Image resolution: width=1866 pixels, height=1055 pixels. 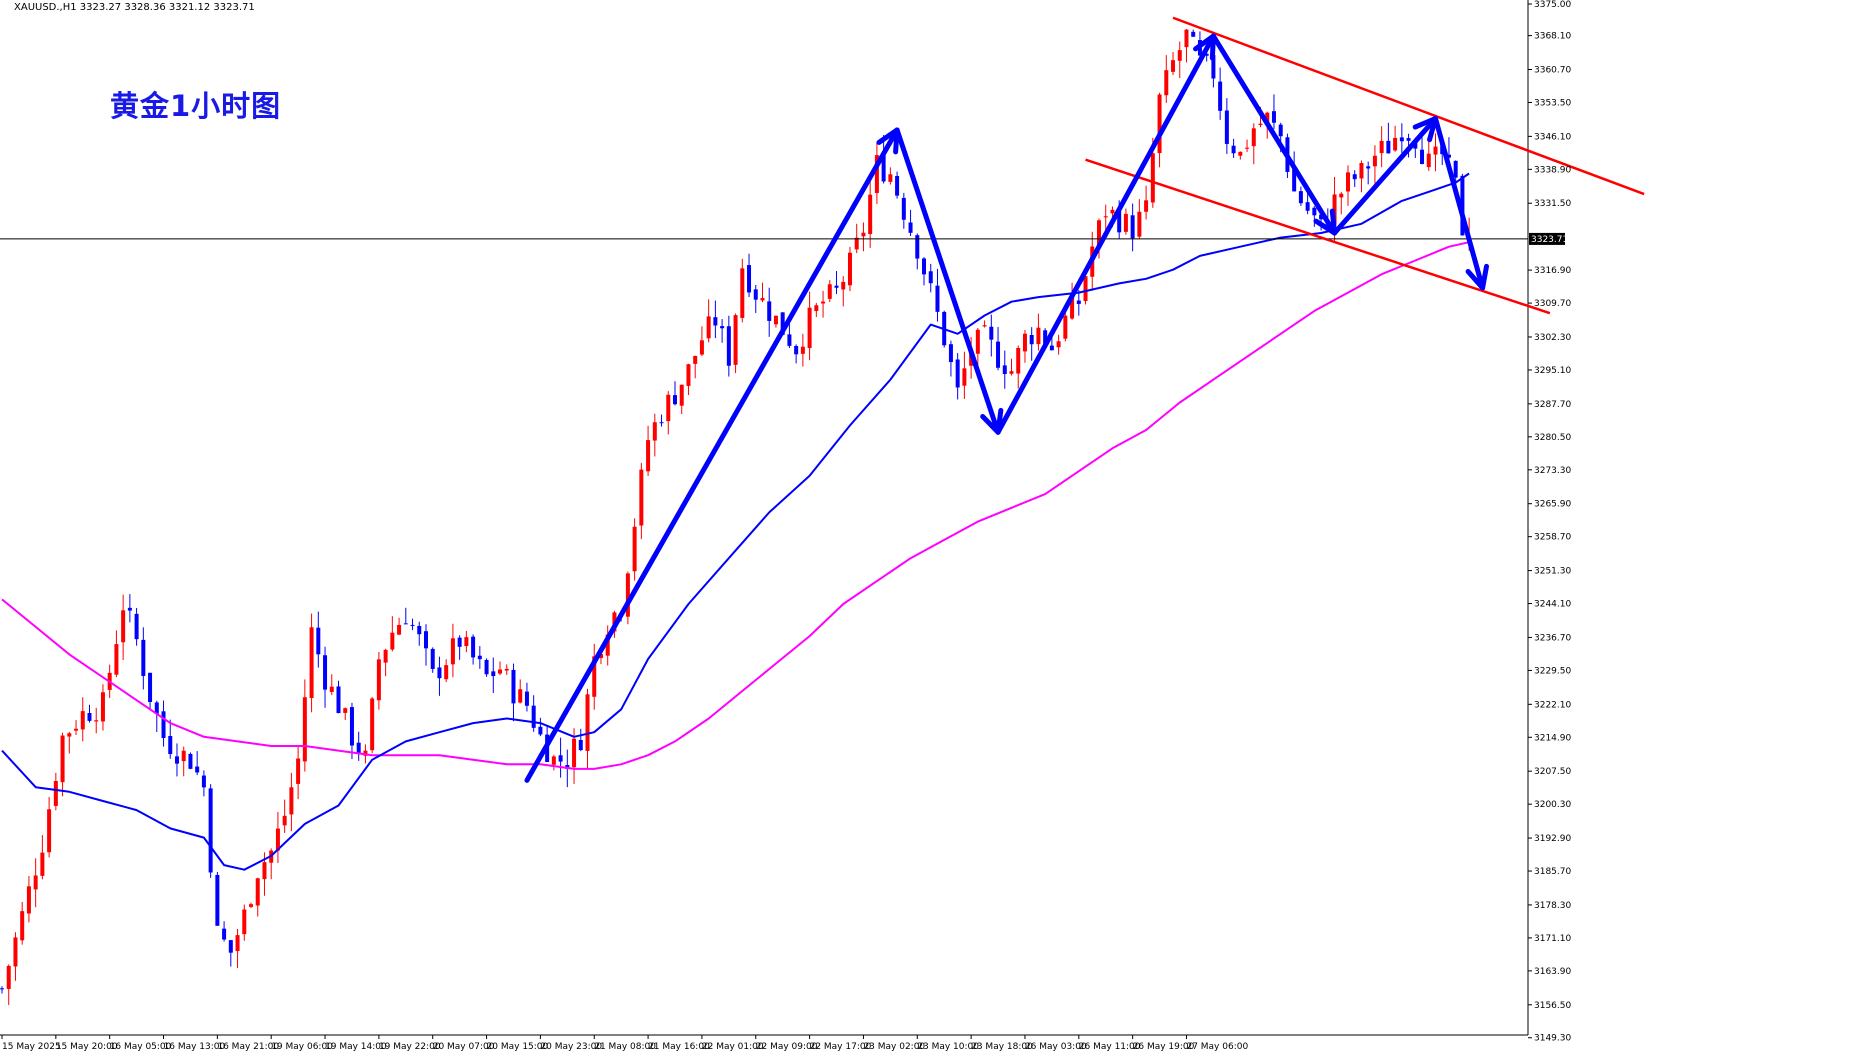 What do you see at coordinates (1217, 1047) in the screenshot?
I see `x-tick-label: 27 May 06:00` at bounding box center [1217, 1047].